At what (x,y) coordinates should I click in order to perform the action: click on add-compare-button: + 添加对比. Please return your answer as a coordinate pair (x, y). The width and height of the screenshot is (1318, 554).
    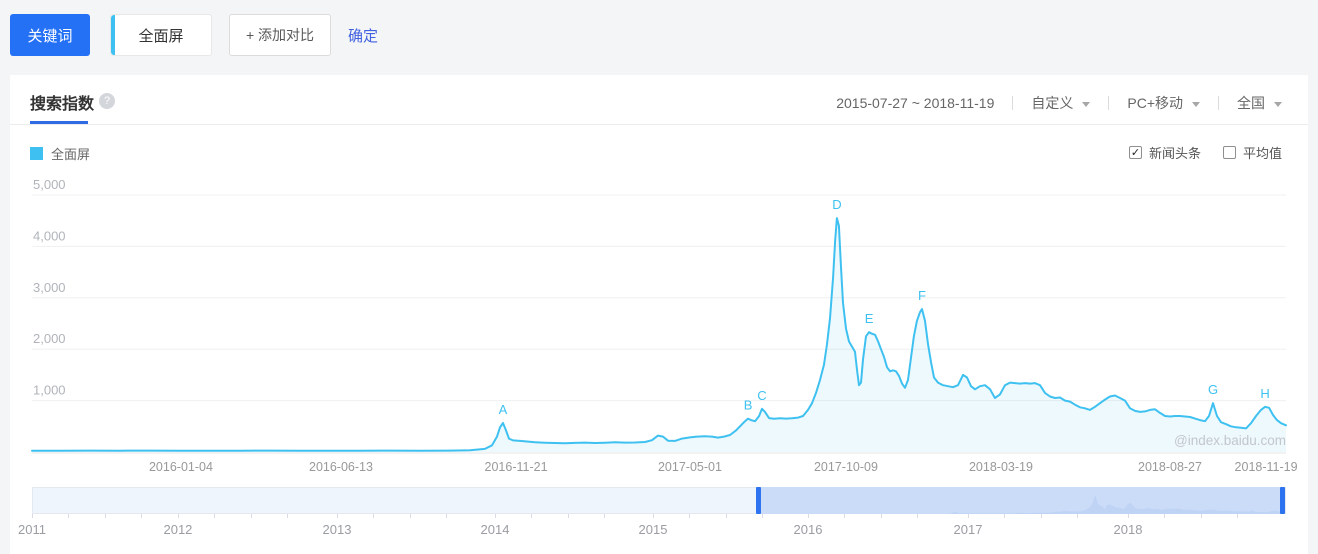
    Looking at the image, I should click on (280, 35).